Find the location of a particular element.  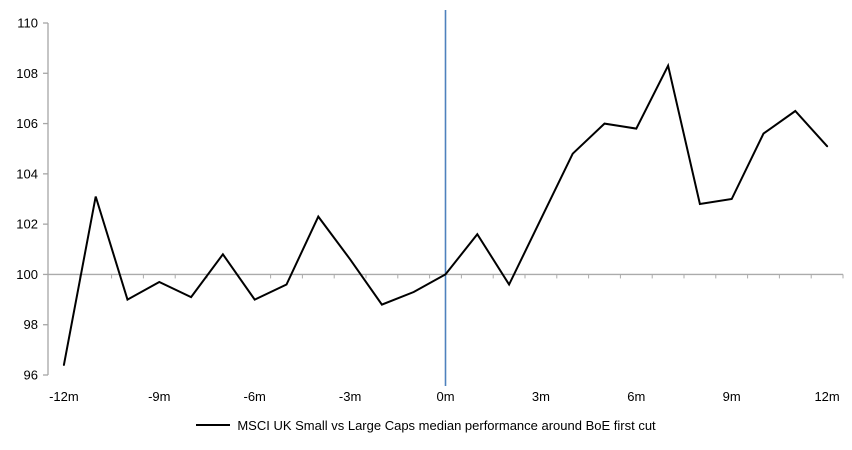

y-tick-label: 96 is located at coordinates (31, 375).